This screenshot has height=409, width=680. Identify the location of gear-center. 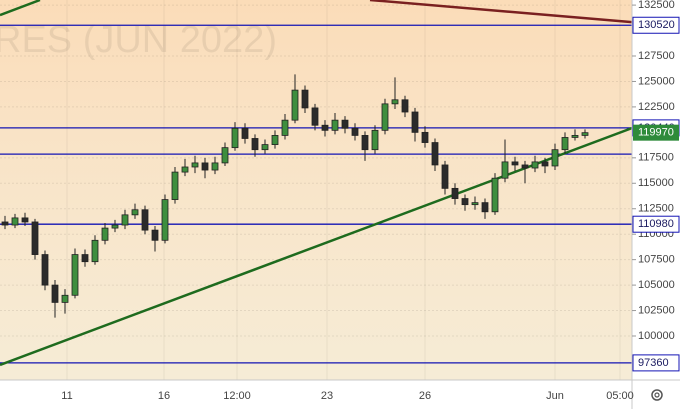
(657, 395).